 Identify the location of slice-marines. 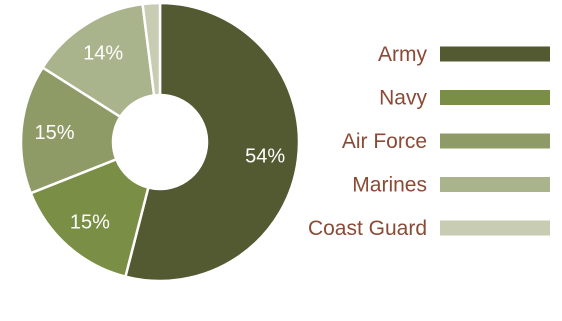
(98, 60).